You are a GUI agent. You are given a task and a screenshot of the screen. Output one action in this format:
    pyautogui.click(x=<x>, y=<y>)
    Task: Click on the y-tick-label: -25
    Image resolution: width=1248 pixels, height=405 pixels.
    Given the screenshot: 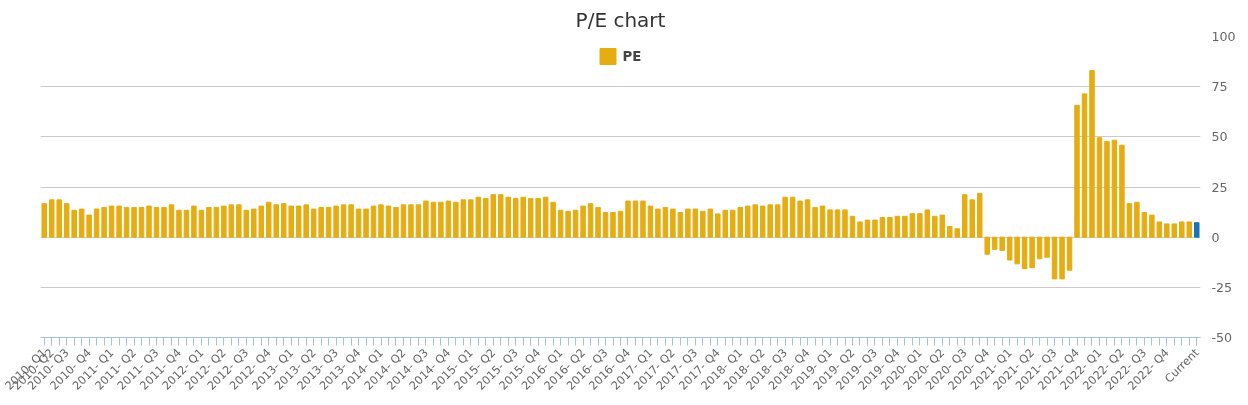 What is the action you would take?
    pyautogui.click(x=1222, y=287)
    